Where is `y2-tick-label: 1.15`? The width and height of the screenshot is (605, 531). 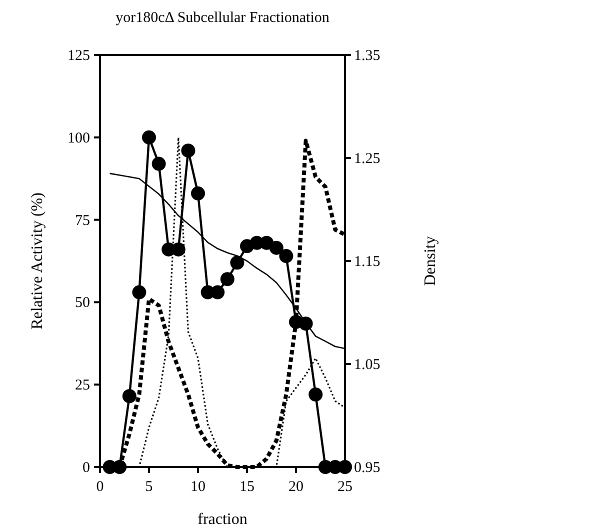
y2-tick-label: 1.15 is located at coordinates (367, 262).